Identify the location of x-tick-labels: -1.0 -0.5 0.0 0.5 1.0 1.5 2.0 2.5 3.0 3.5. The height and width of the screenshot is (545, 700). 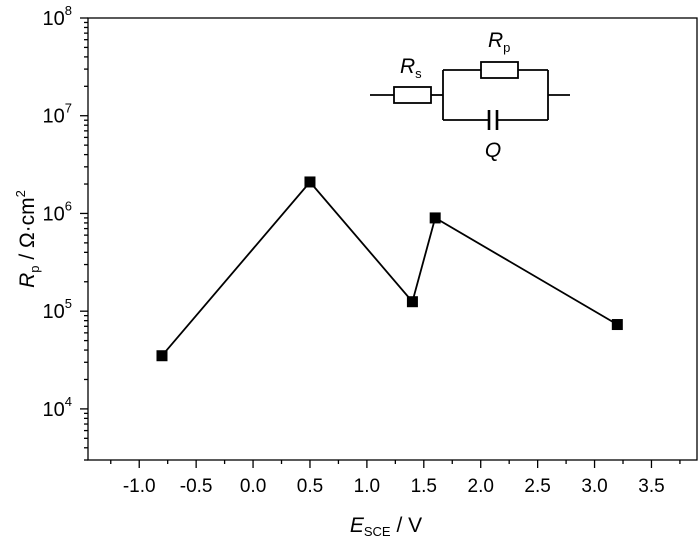
(394, 486).